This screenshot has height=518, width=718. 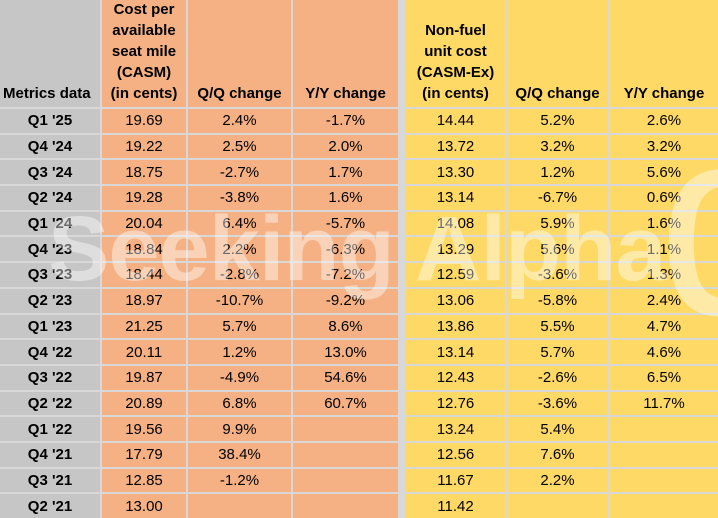 I want to click on row-label: Q4 '23, so click(x=50, y=249).